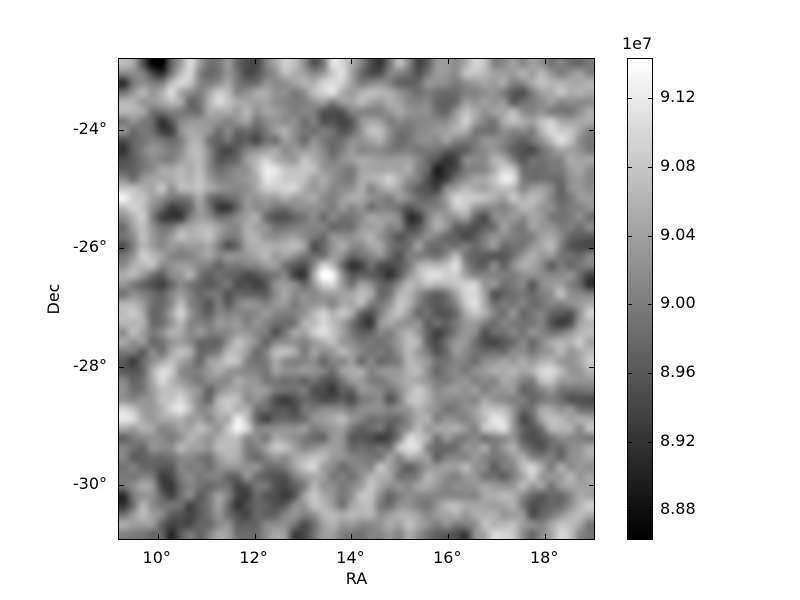 The width and height of the screenshot is (800, 600). Describe the element at coordinates (678, 509) in the screenshot. I see `colorbar-tick-label: 8.88` at that location.